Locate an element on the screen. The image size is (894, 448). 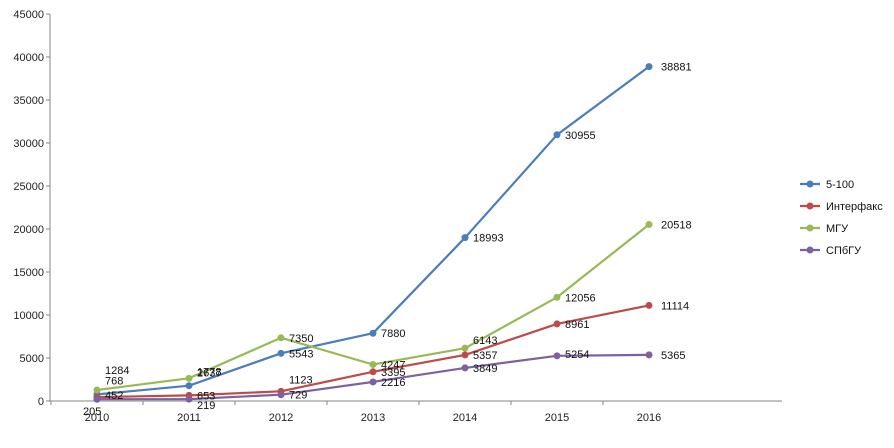
y-tick-label: 5000 is located at coordinates (32, 359).